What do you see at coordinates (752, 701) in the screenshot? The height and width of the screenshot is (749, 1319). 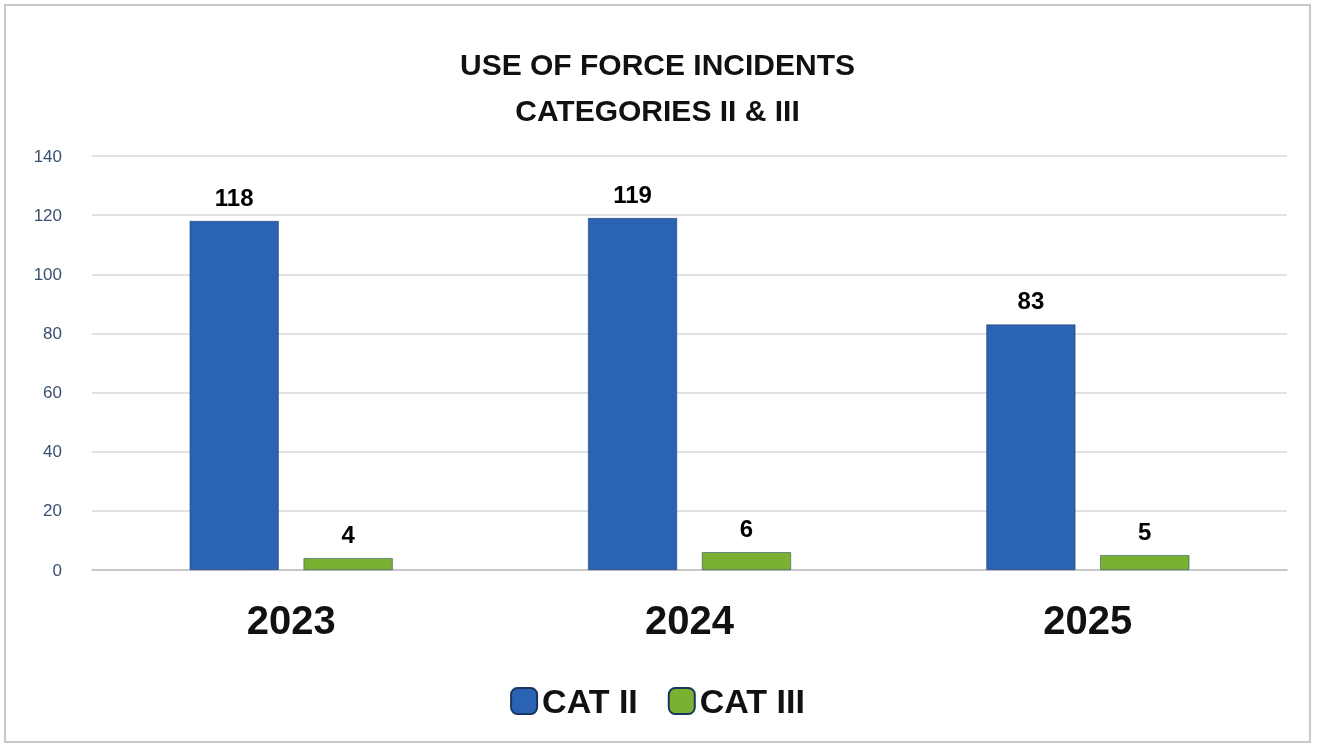 I see `legend-label: CAT III` at bounding box center [752, 701].